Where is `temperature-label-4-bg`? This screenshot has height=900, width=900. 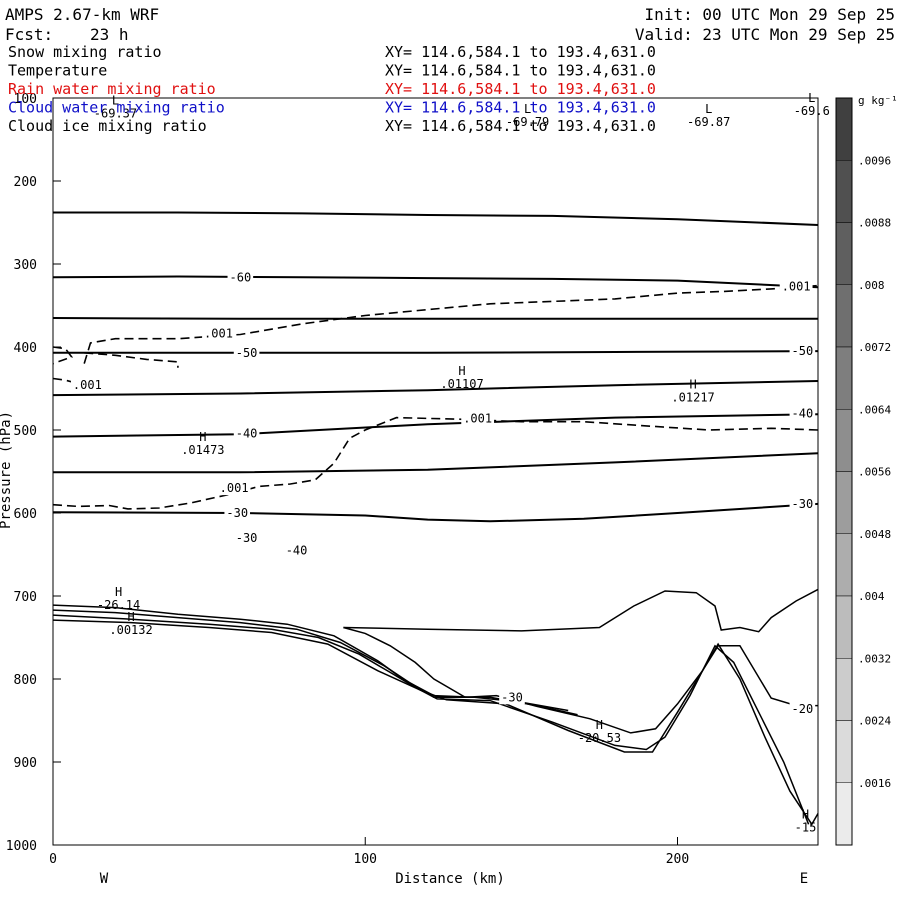 temperature-label-4-bg is located at coordinates (802, 413).